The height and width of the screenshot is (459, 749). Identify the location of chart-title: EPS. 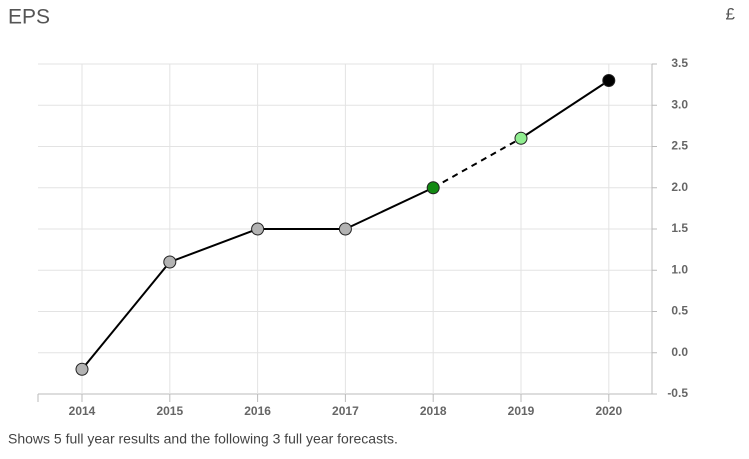
(29, 17).